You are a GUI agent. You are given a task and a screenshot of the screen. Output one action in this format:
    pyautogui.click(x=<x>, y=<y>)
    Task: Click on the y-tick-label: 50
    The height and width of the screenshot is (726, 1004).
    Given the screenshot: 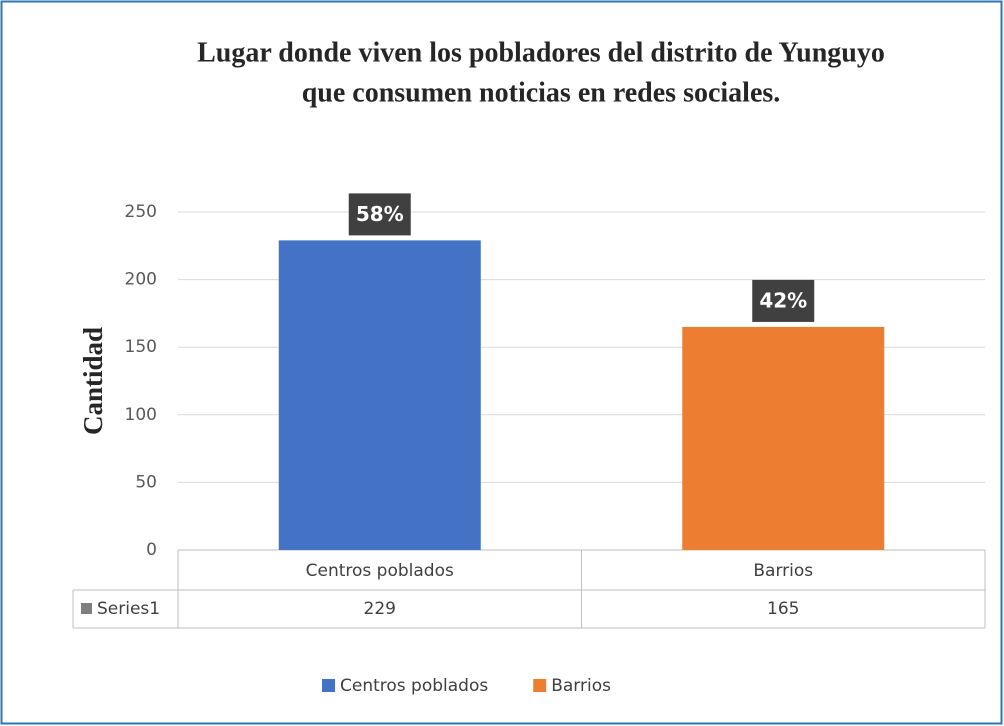 What is the action you would take?
    pyautogui.click(x=146, y=482)
    